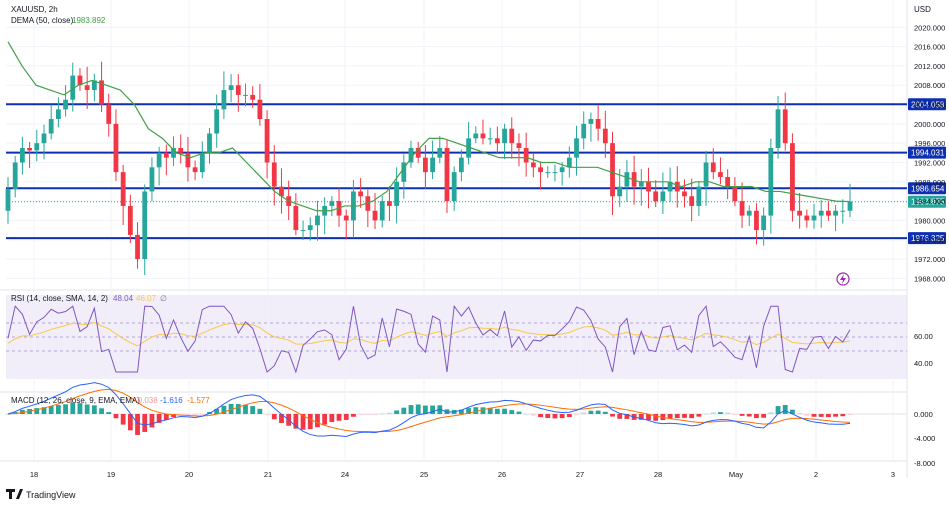 The width and height of the screenshot is (949, 506). What do you see at coordinates (923, 336) in the screenshot?
I see `rsi-level-60: 60.00` at bounding box center [923, 336].